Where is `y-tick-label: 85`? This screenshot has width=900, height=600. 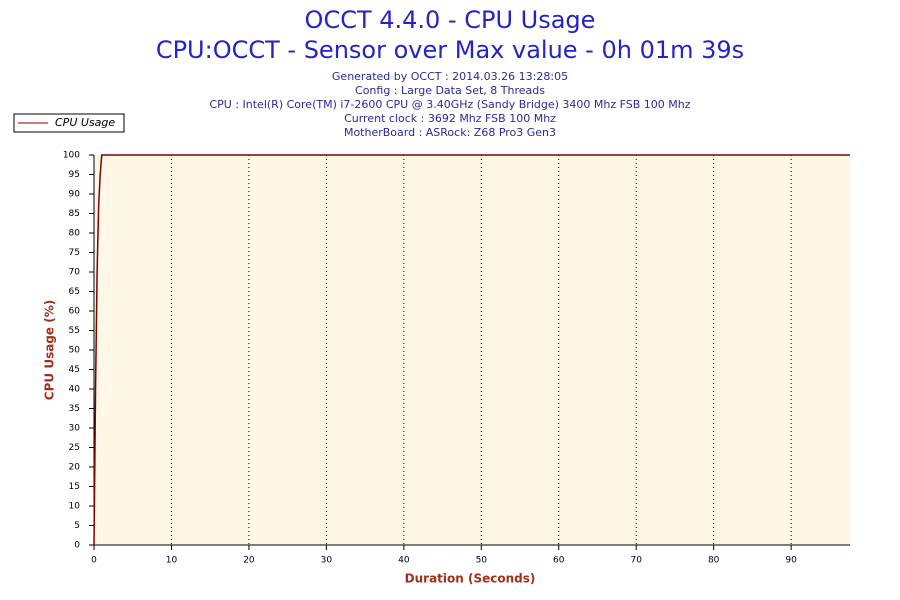 y-tick-label: 85 is located at coordinates (74, 214).